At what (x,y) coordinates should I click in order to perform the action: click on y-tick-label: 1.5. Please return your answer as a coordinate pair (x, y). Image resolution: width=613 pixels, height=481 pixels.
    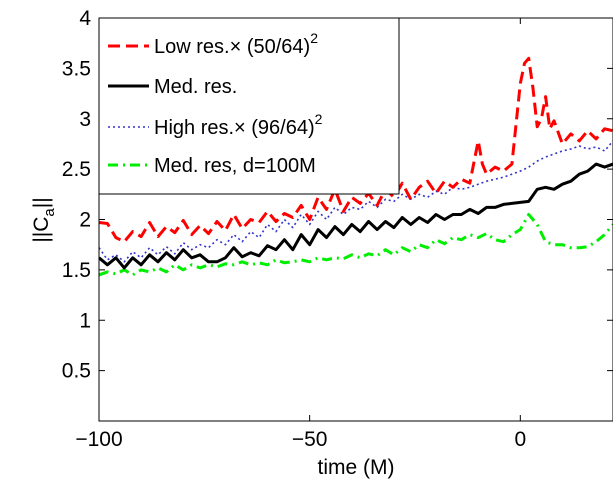
    Looking at the image, I should click on (76, 270).